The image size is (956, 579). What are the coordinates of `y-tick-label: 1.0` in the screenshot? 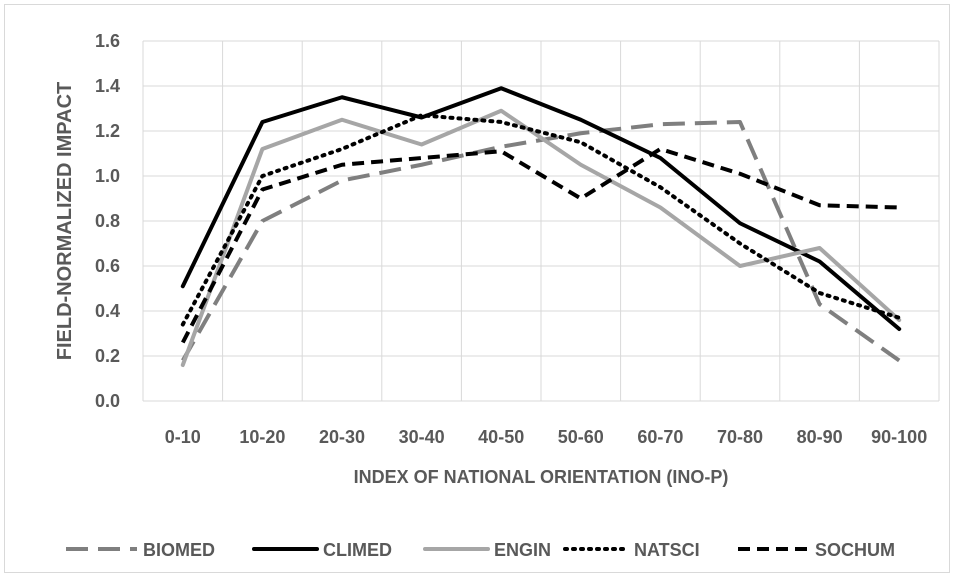 It's located at (107, 176).